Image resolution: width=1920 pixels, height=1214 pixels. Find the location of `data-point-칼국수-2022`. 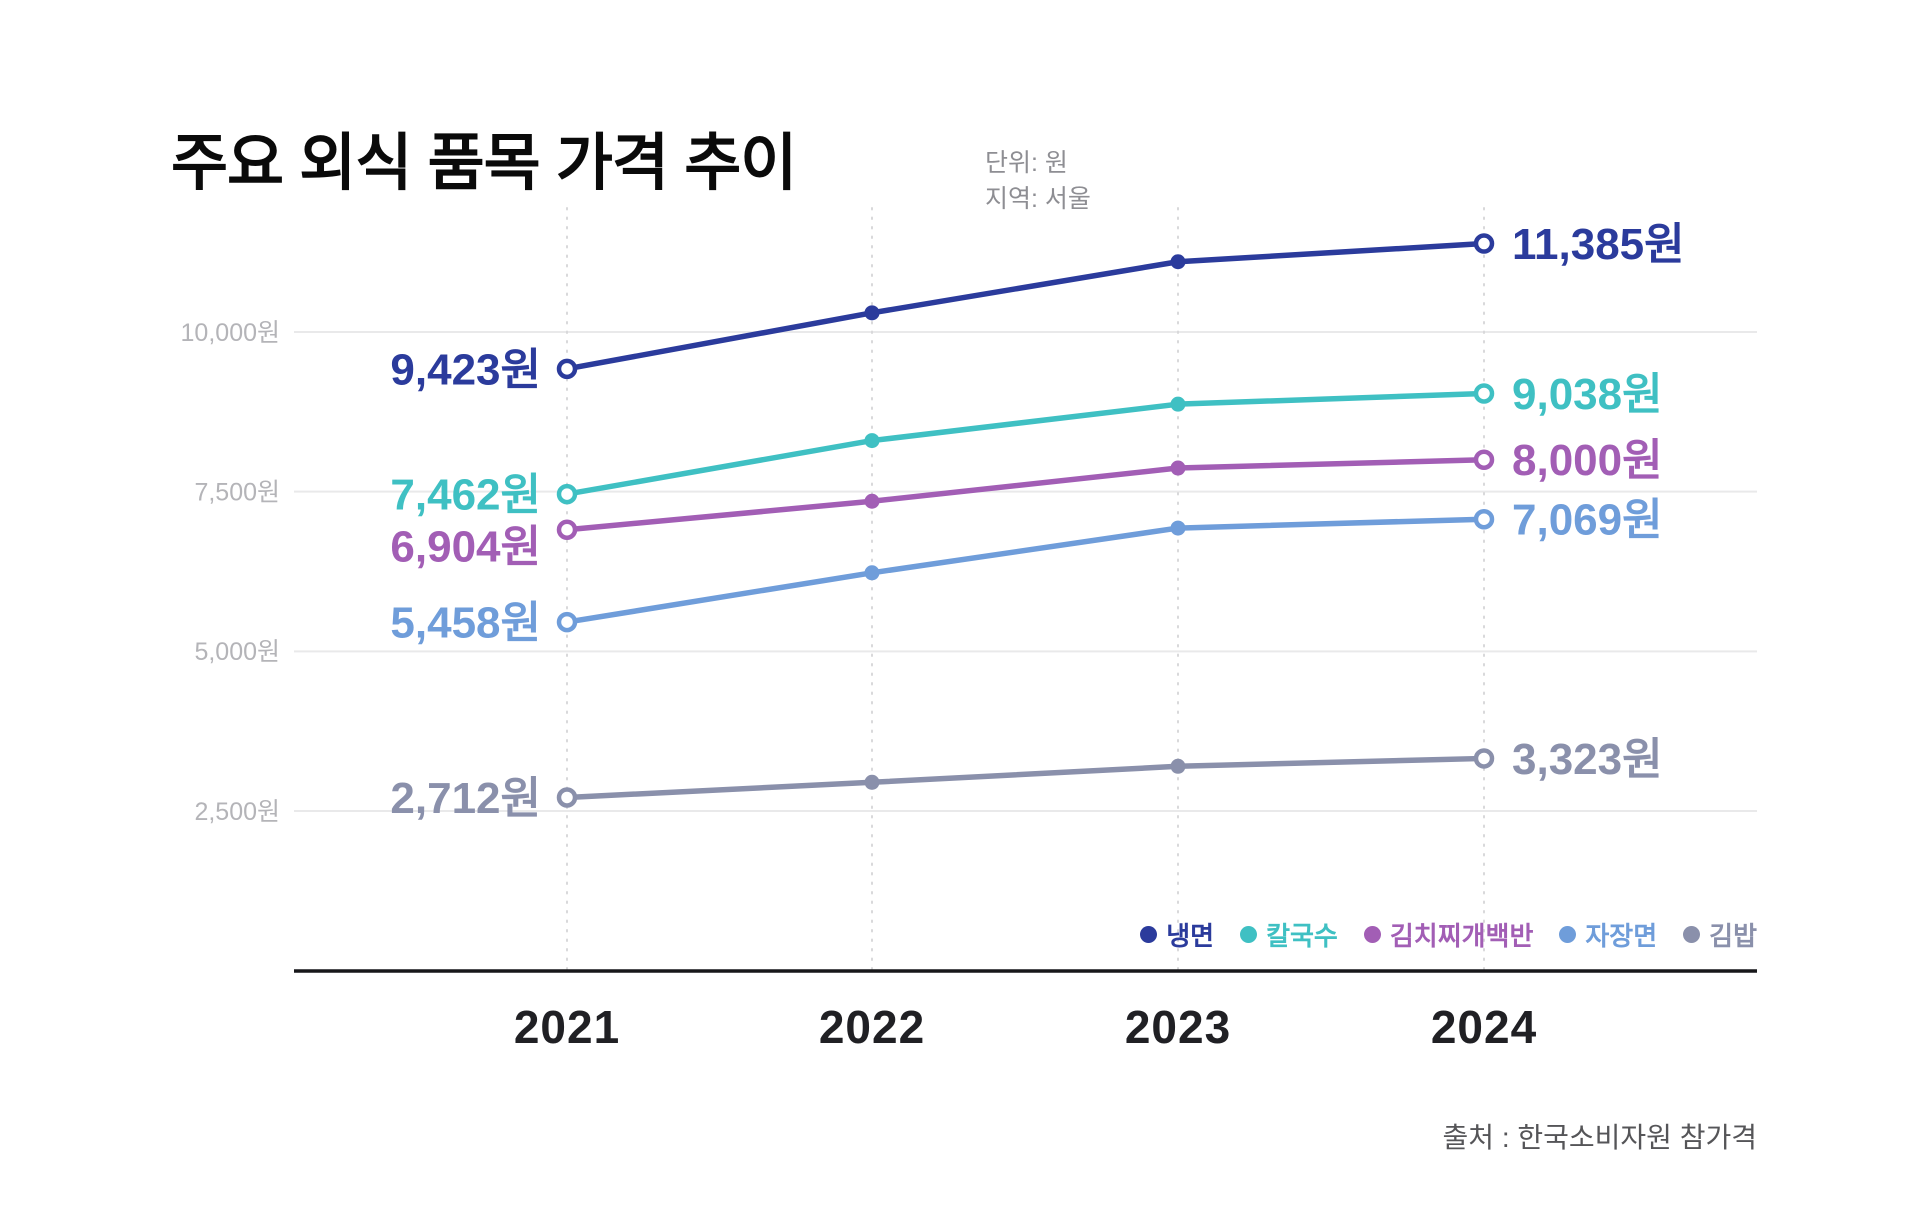

data-point-칼국수-2022 is located at coordinates (872, 441).